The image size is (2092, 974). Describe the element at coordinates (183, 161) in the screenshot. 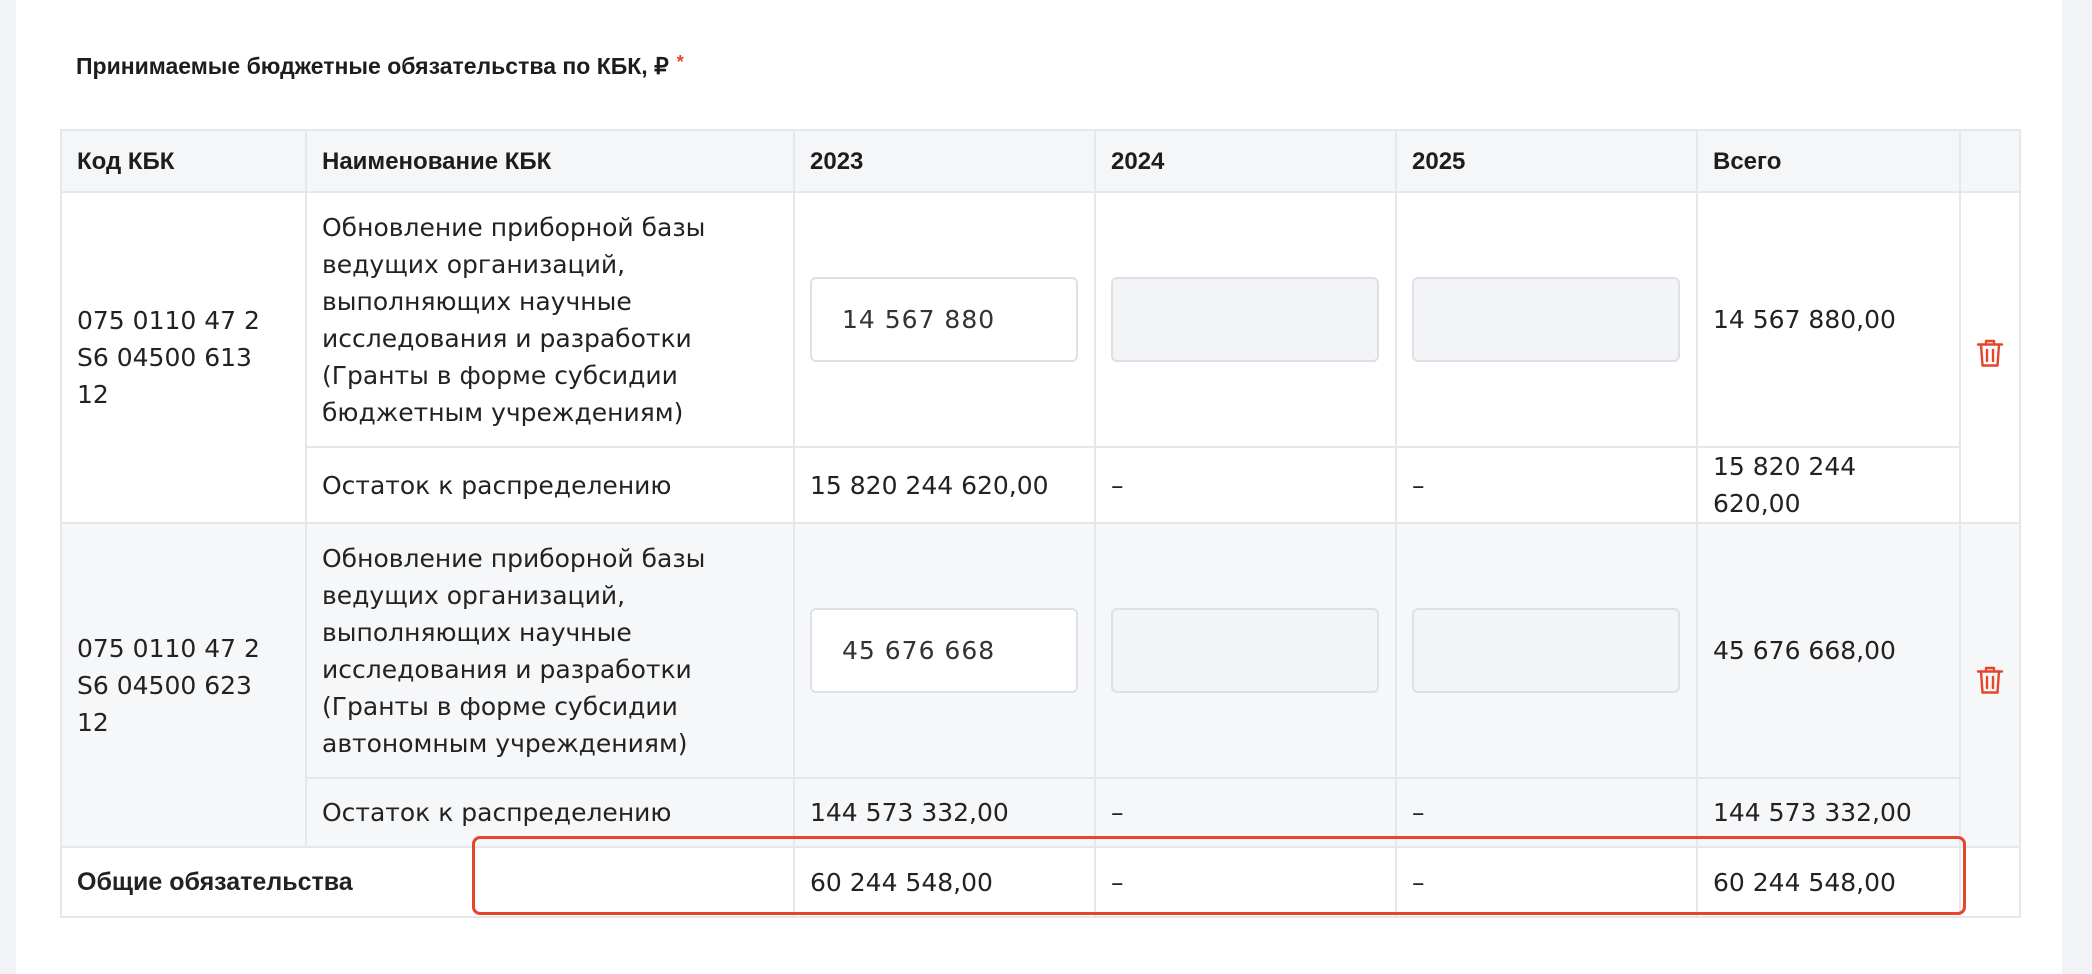

I see `header-code: Код КБК` at that location.